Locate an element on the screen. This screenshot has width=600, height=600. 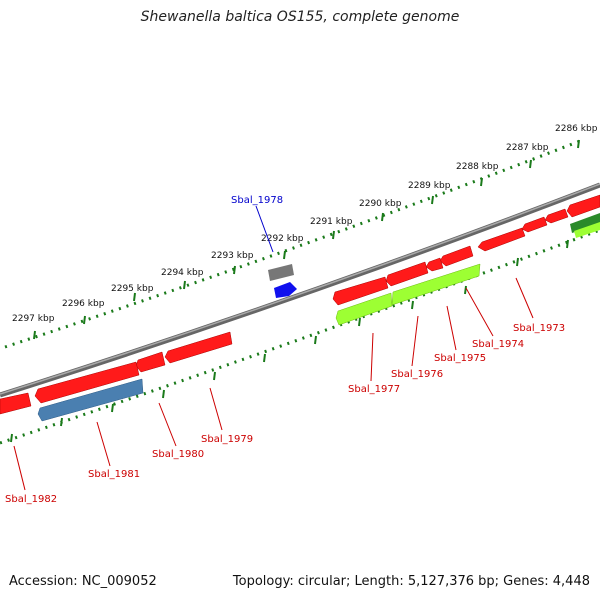
label-sbal-1976: Sbal_1976 is located at coordinates (417, 374).